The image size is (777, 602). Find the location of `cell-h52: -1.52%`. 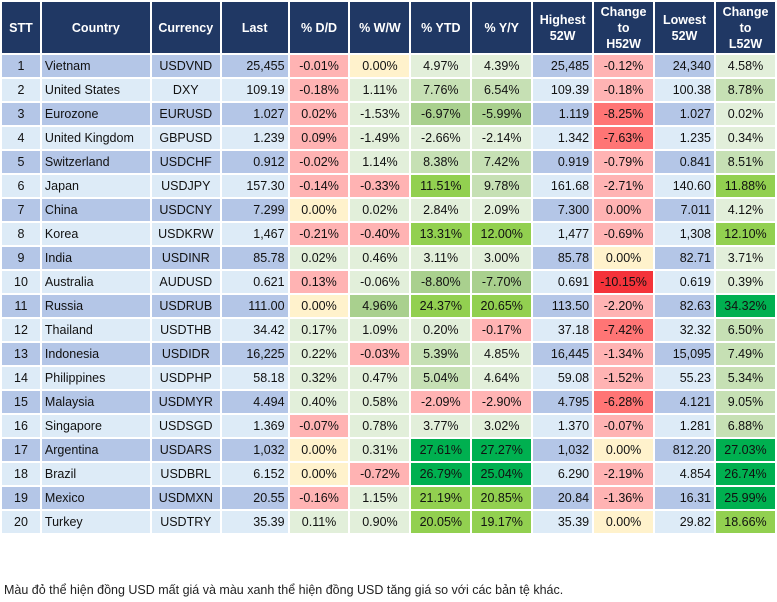

cell-h52: -1.52% is located at coordinates (624, 378).